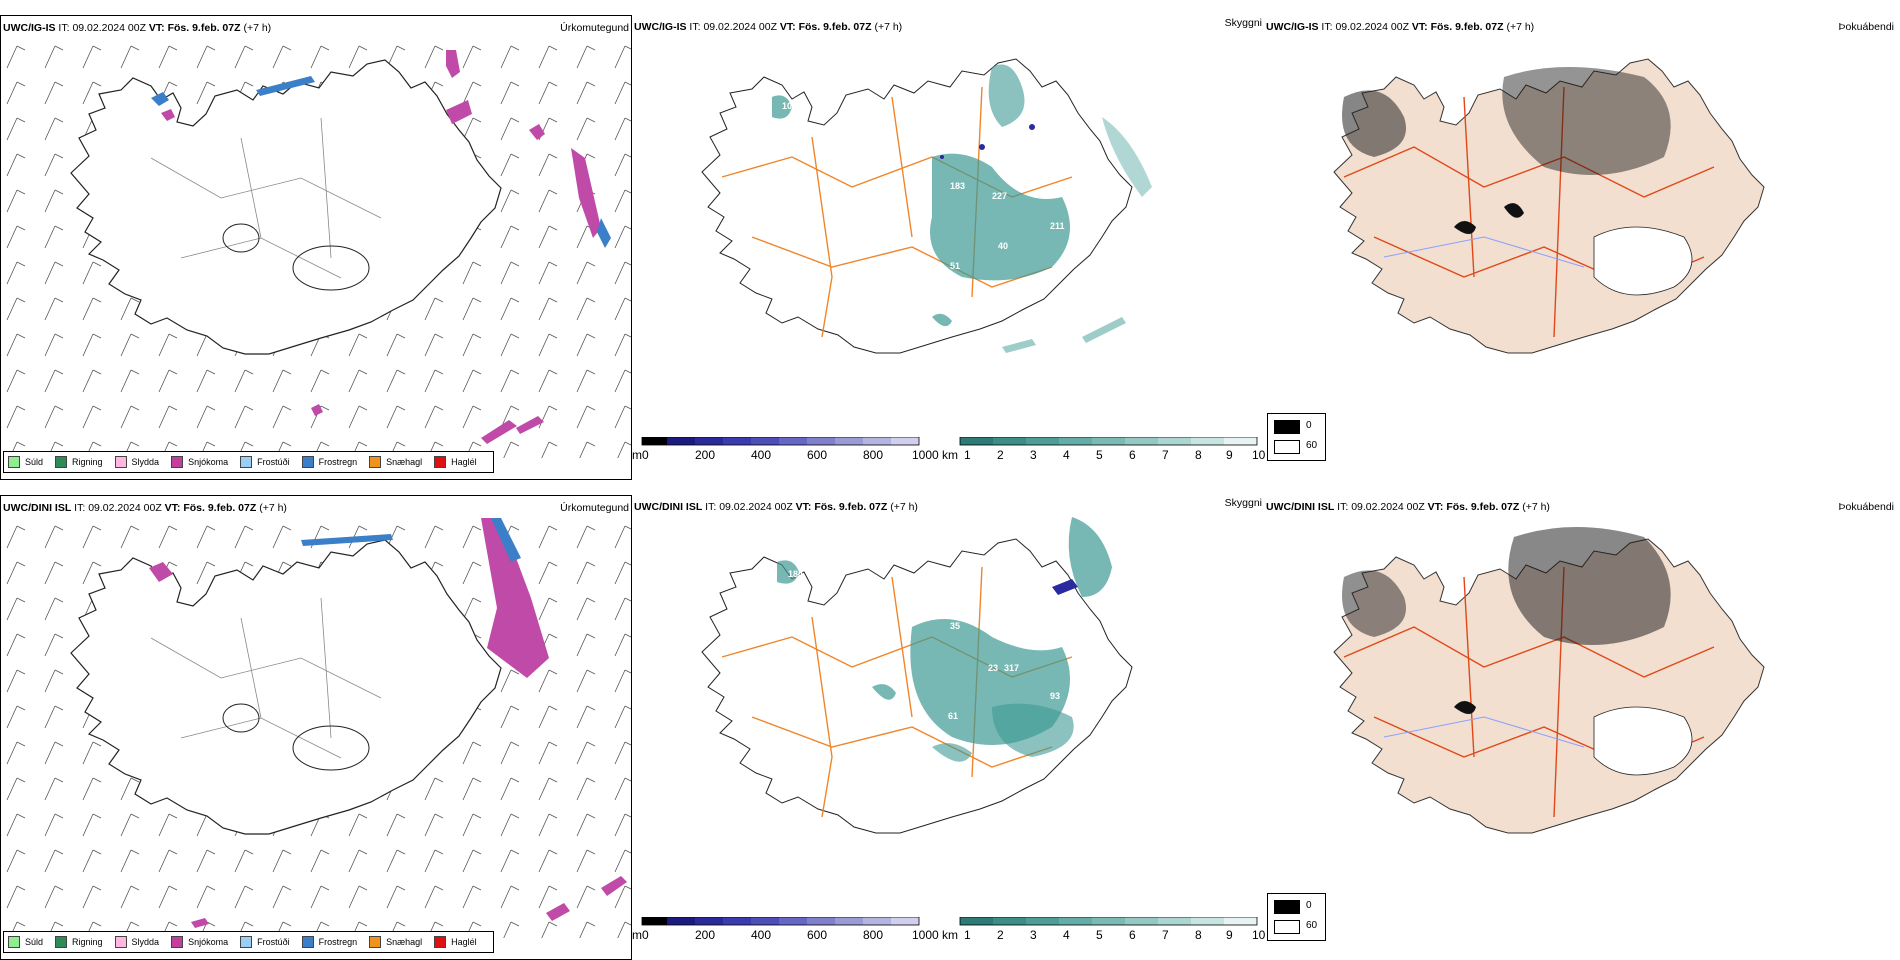 This screenshot has width=1900, height=960. What do you see at coordinates (954, 250) in the screenshot?
I see `cloud-base-labels: 104 183 227 40 51 555 116 211 521 35 54` at bounding box center [954, 250].